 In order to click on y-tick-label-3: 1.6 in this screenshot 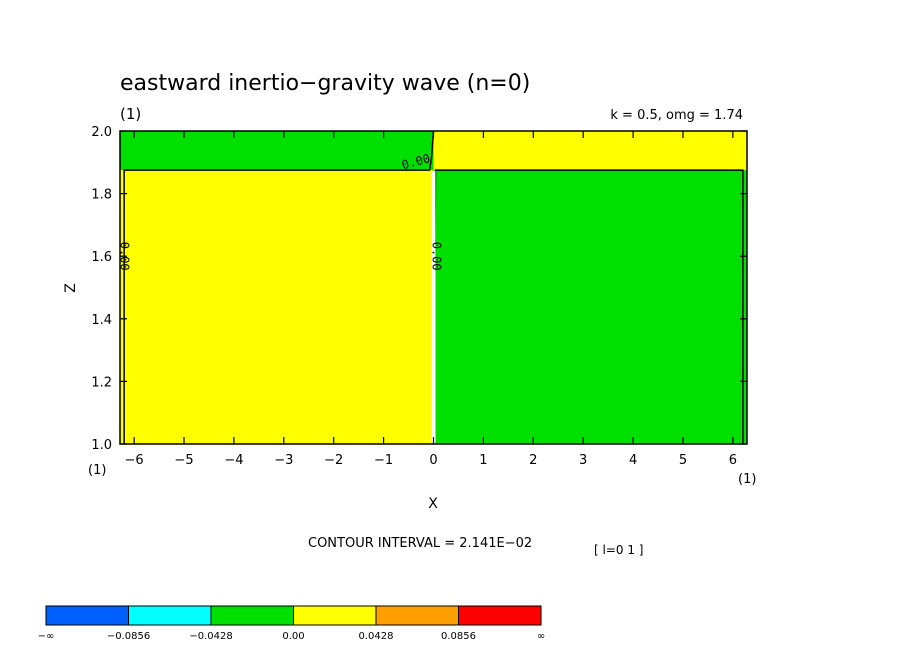, I will do `click(101, 257)`.